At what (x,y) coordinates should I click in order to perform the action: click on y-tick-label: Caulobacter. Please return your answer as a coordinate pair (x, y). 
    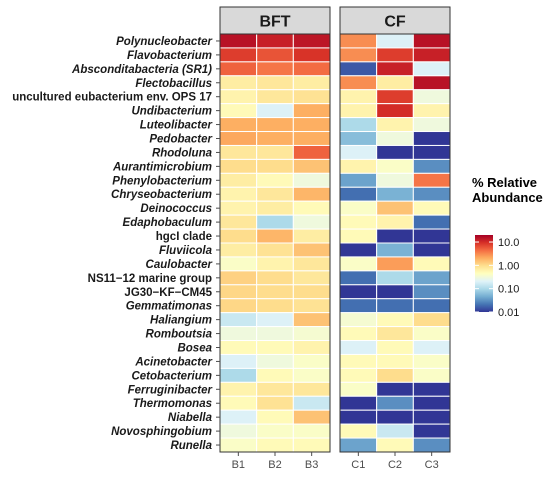
    Looking at the image, I should click on (179, 265).